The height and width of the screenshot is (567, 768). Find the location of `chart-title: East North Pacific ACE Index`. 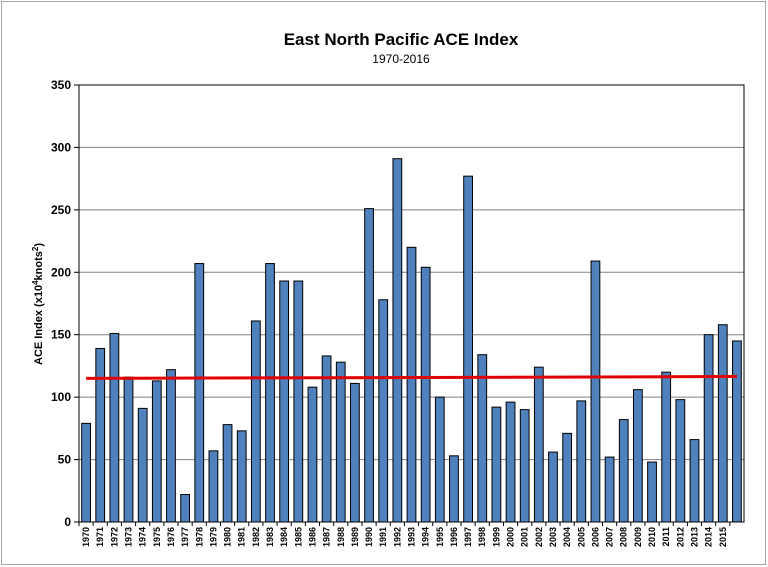

chart-title: East North Pacific ACE Index is located at coordinates (401, 39).